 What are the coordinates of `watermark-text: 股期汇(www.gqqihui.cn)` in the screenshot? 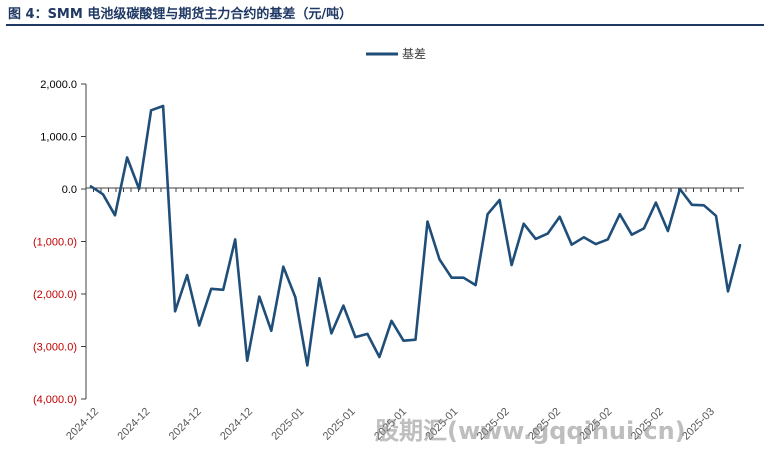 It's located at (530, 431).